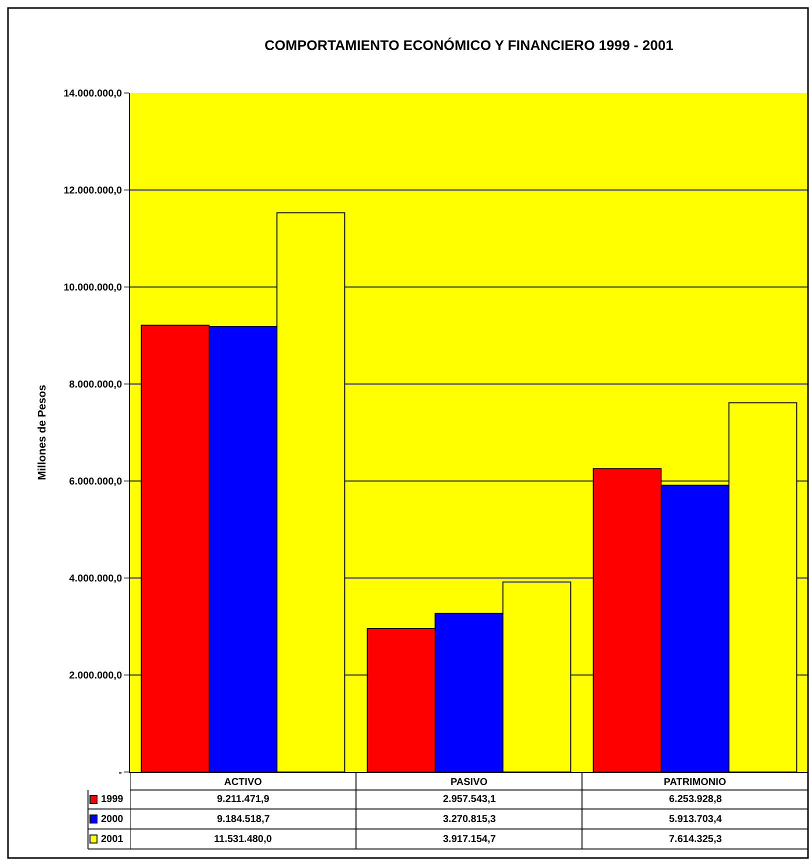 The height and width of the screenshot is (865, 810). Describe the element at coordinates (469, 819) in the screenshot. I see `data-label: 3.270.815,3` at that location.